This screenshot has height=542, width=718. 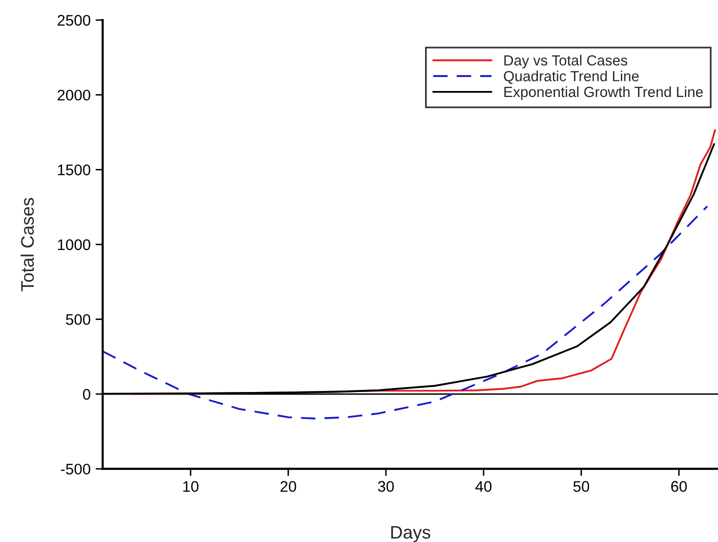 I want to click on y-tick-label: 1500, so click(x=74, y=170).